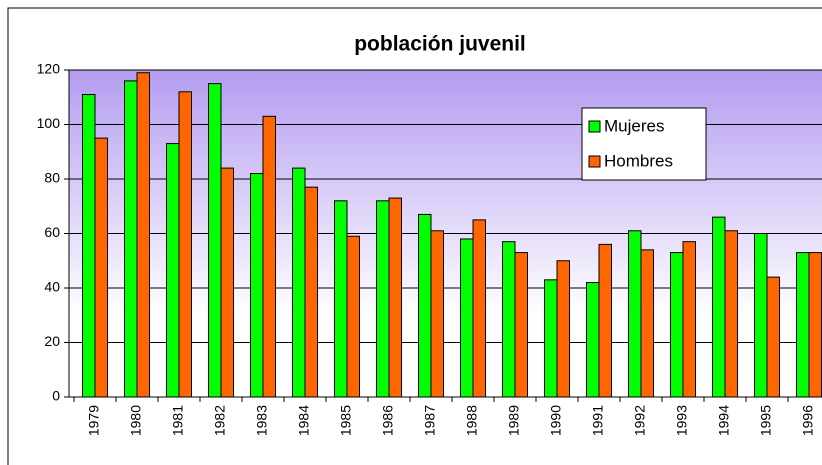 This screenshot has height=465, width=822. I want to click on x-tick-label: 1985, so click(346, 420).